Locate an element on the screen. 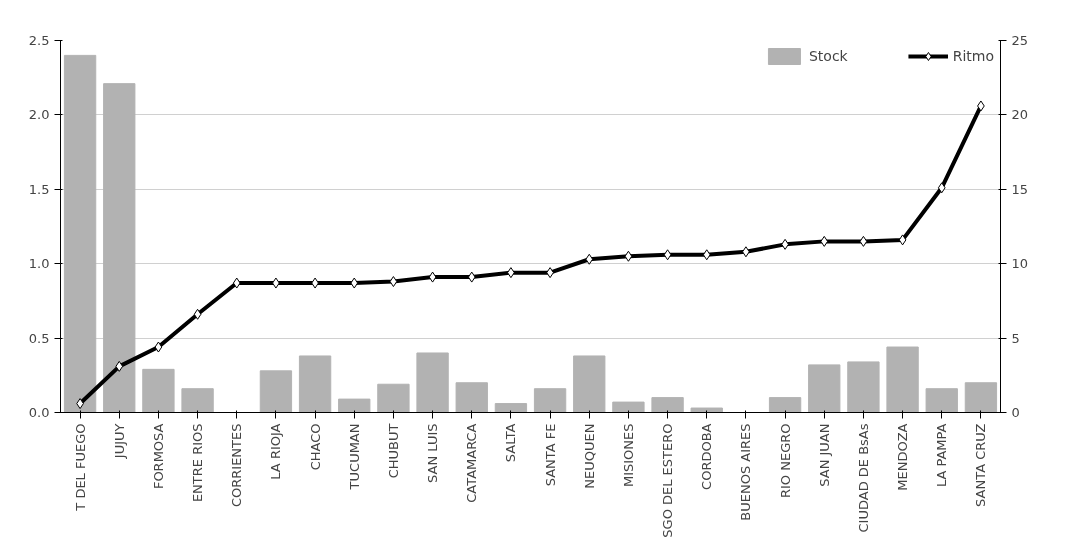 The height and width of the screenshot is (548, 1076). legend-label: Ritmo is located at coordinates (973, 56).